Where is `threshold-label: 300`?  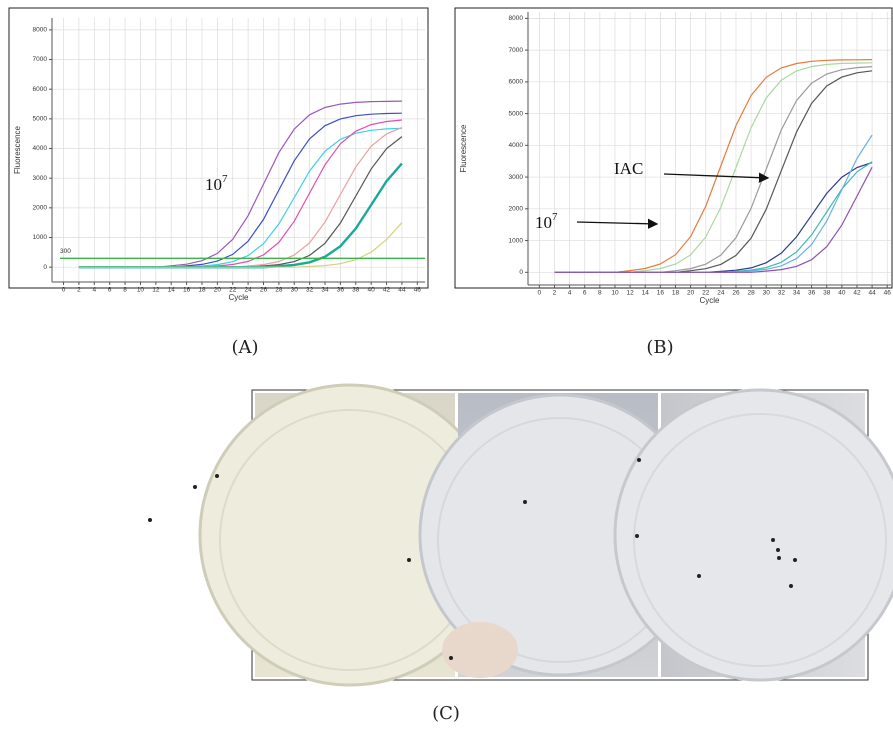
threshold-label: 300 is located at coordinates (65, 251).